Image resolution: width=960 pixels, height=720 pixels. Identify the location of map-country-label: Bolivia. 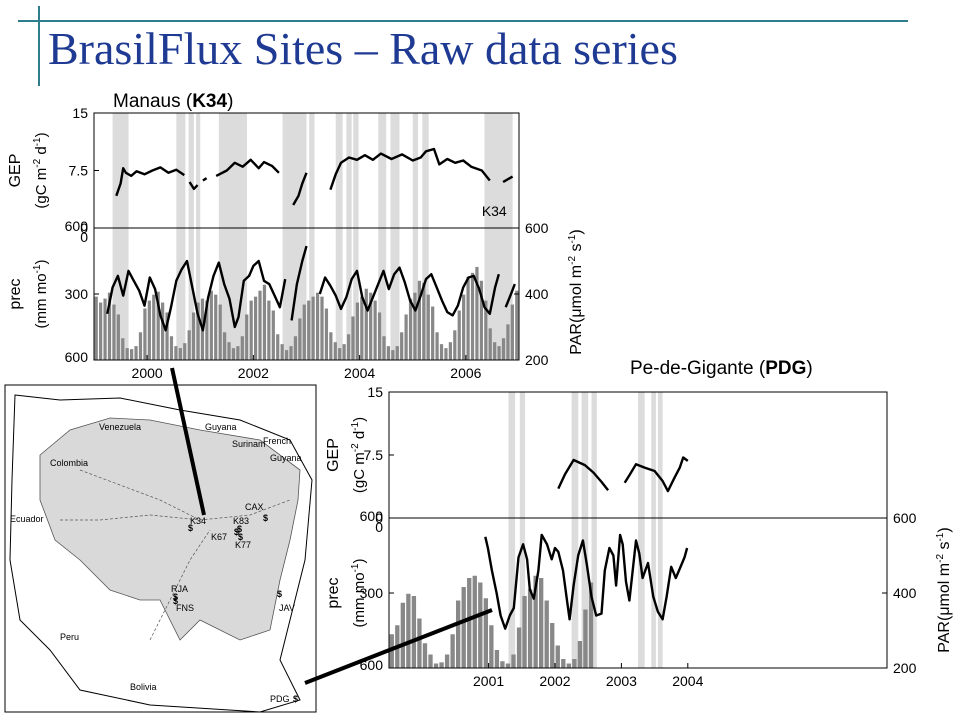
(143, 687).